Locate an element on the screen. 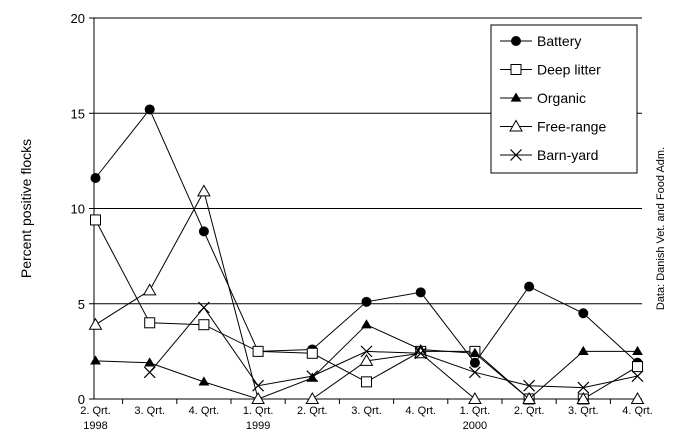 This screenshot has height=446, width=676. y-tick-label: 5 is located at coordinates (81, 304).